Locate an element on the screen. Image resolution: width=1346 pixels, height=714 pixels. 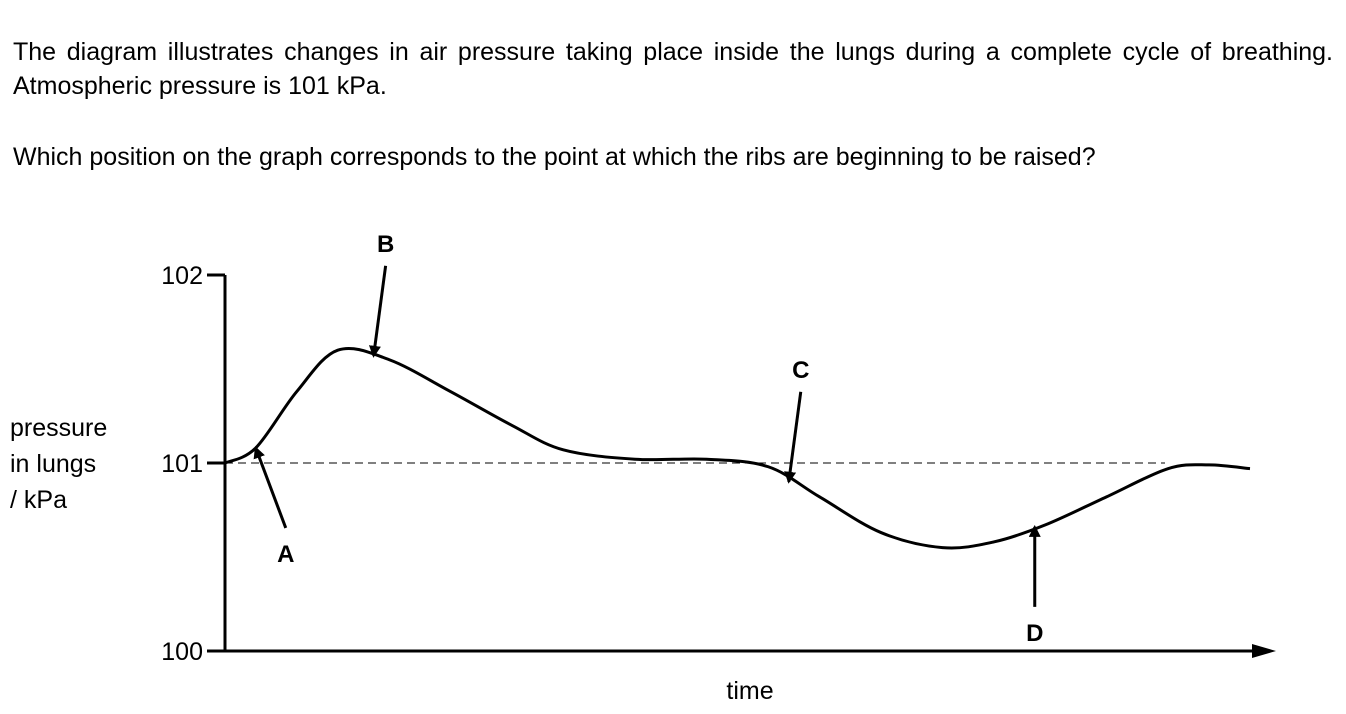
annotation-b: B is located at coordinates (381, 294).